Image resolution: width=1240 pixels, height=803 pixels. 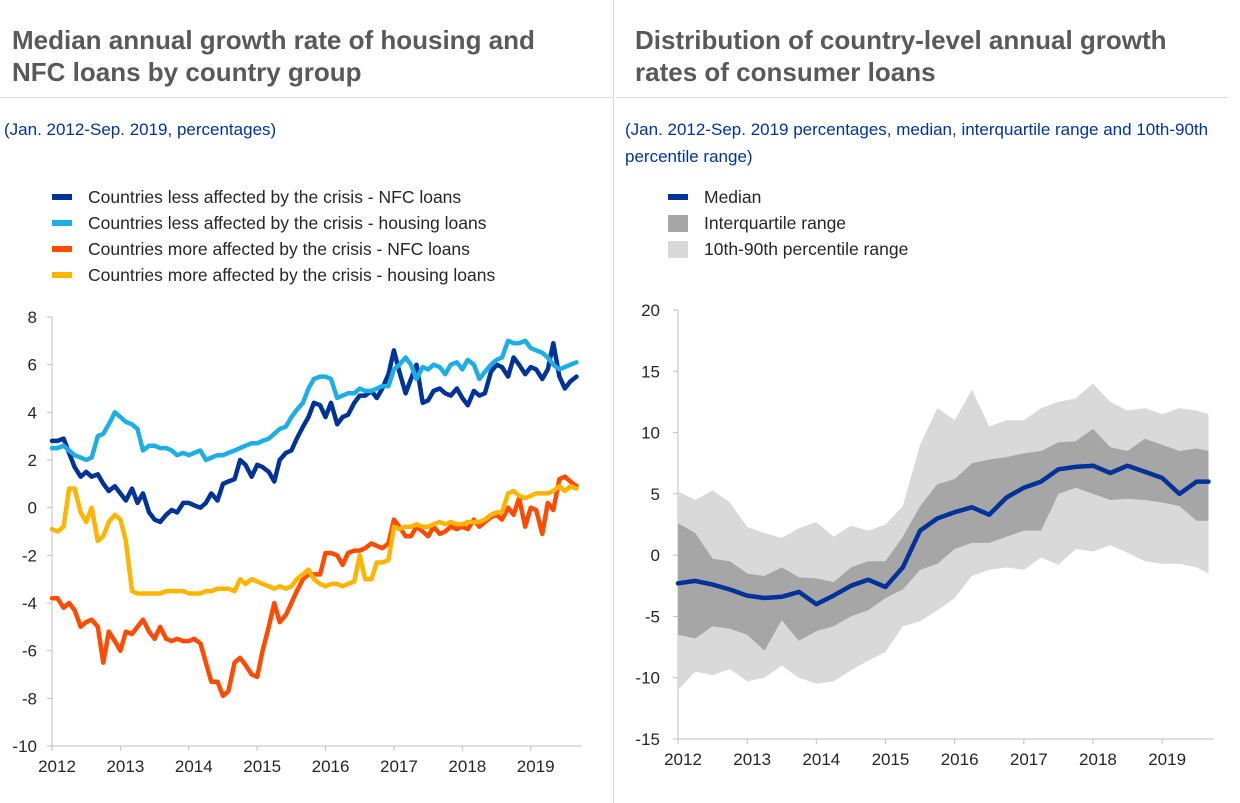 I want to click on panel-separator, so click(x=613, y=401).